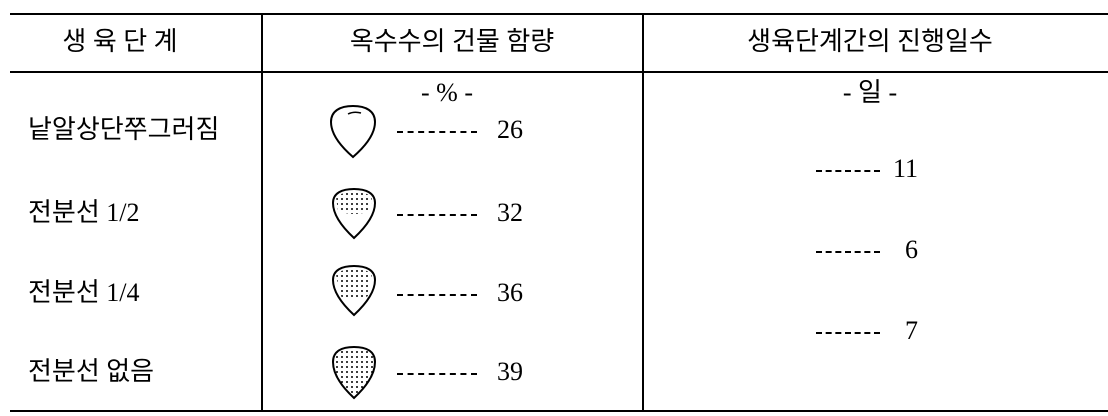  I want to click on stage: 전분선 1/2, so click(84, 212).